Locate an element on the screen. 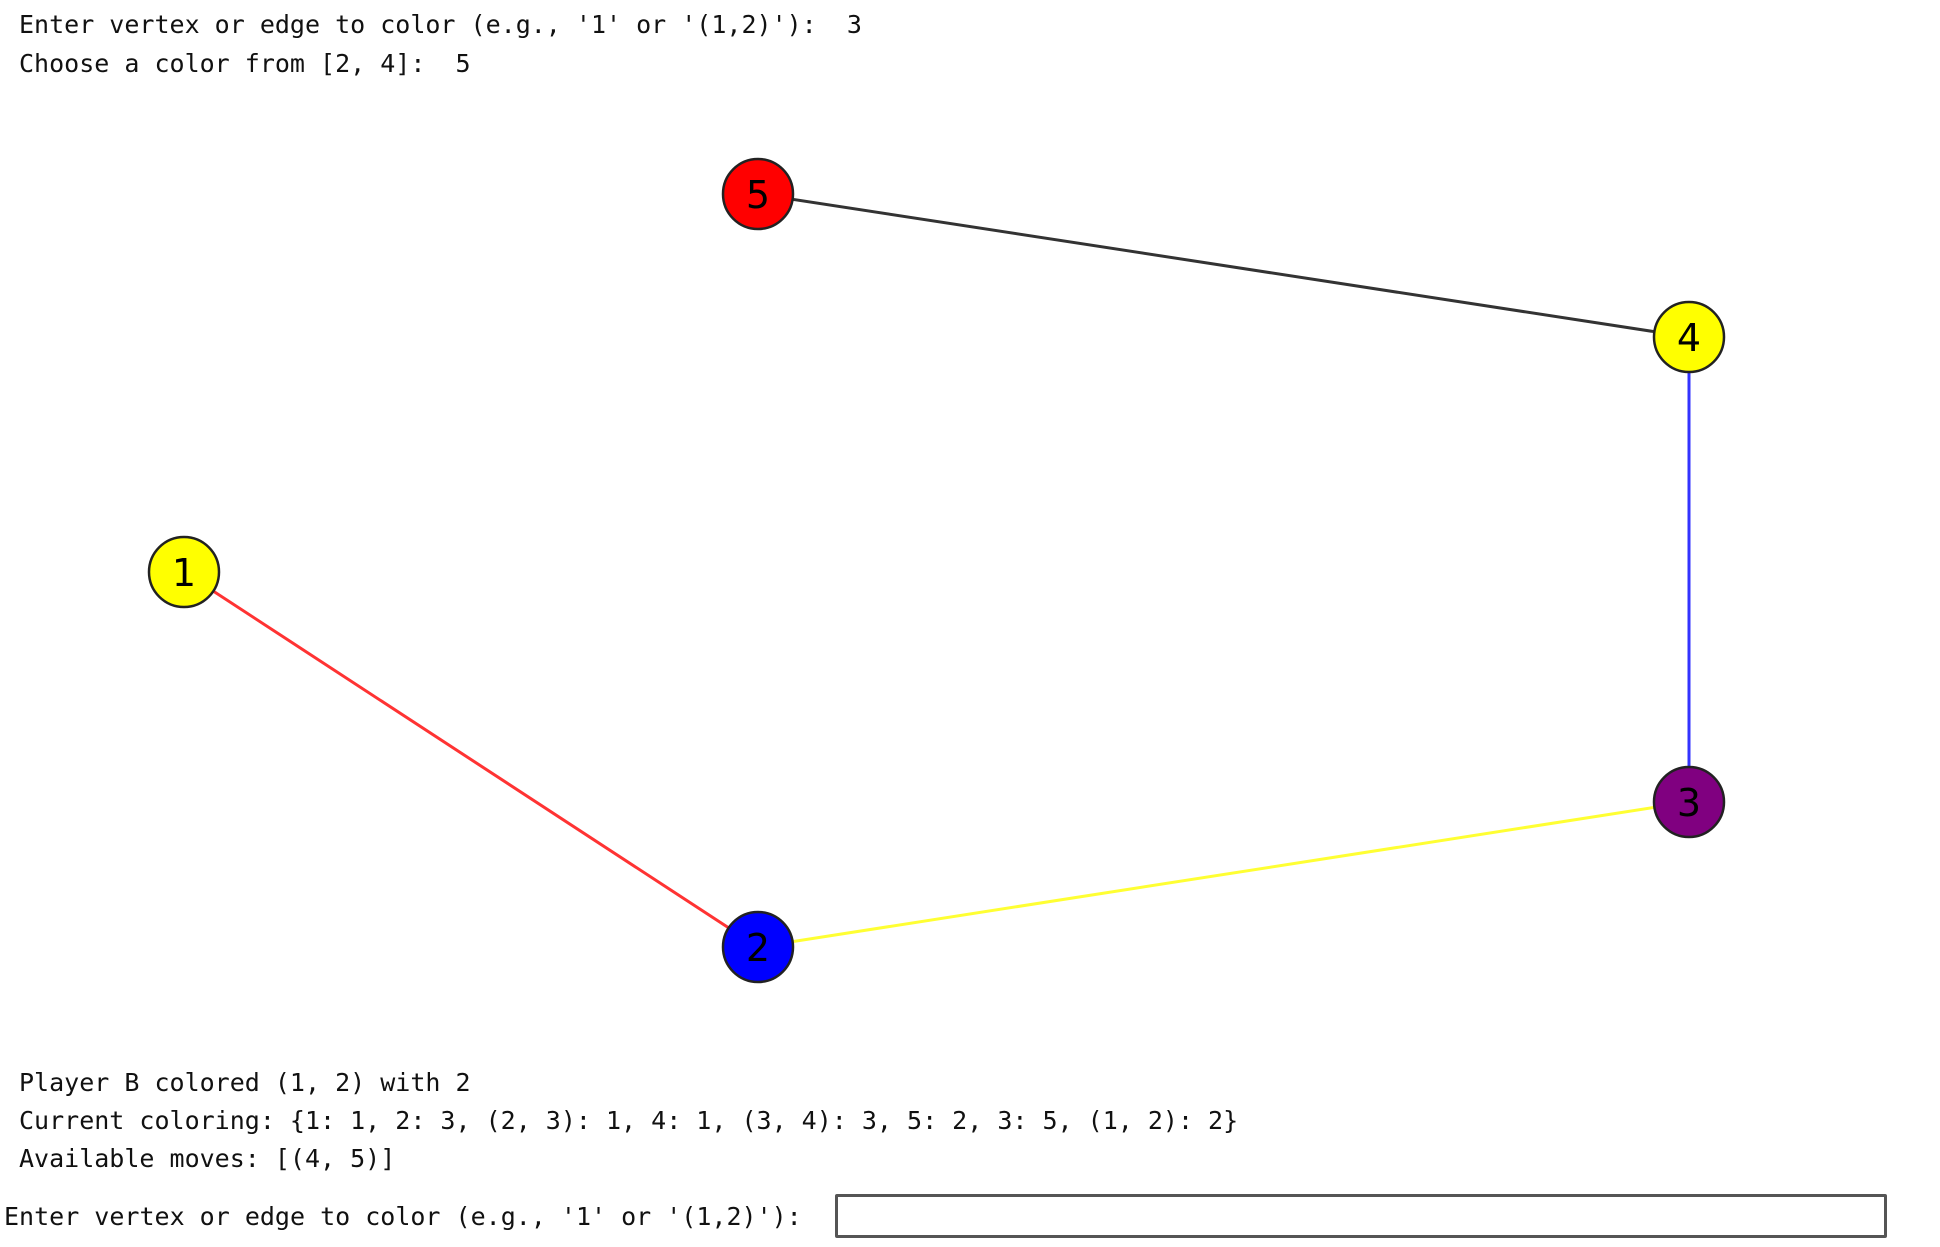 The image size is (1940, 1247). graph-node-3: 3 is located at coordinates (1689, 802).